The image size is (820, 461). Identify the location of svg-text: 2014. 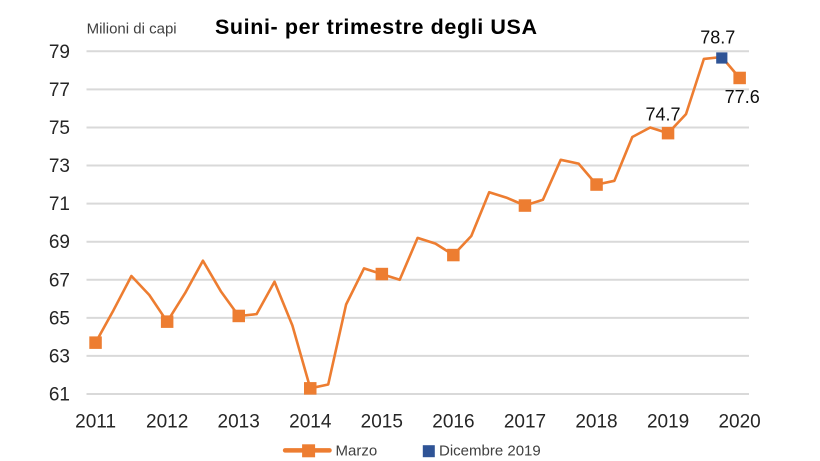
(310, 421).